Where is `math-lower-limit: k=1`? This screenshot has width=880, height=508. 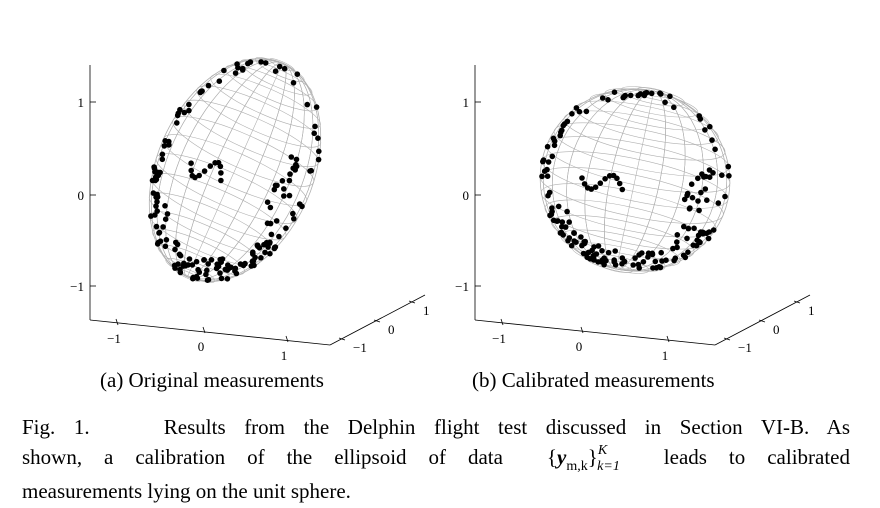 math-lower-limit: k=1 is located at coordinates (608, 466).